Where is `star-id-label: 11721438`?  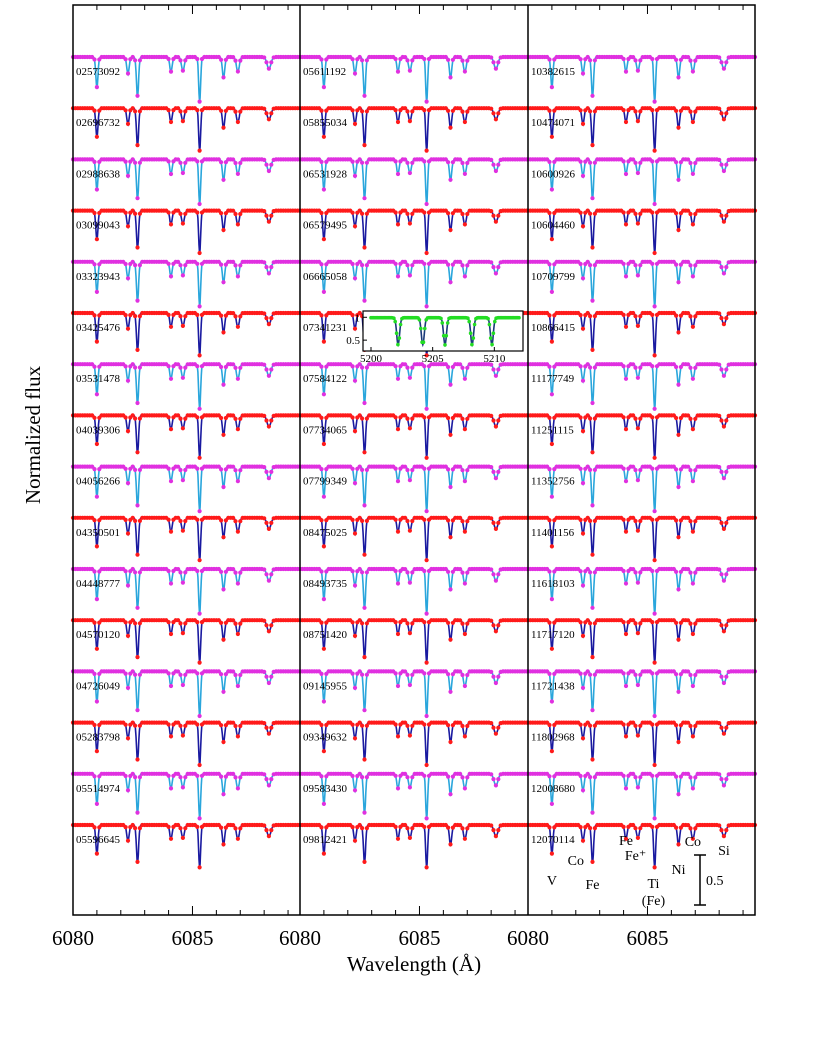 star-id-label: 11721438 is located at coordinates (553, 686).